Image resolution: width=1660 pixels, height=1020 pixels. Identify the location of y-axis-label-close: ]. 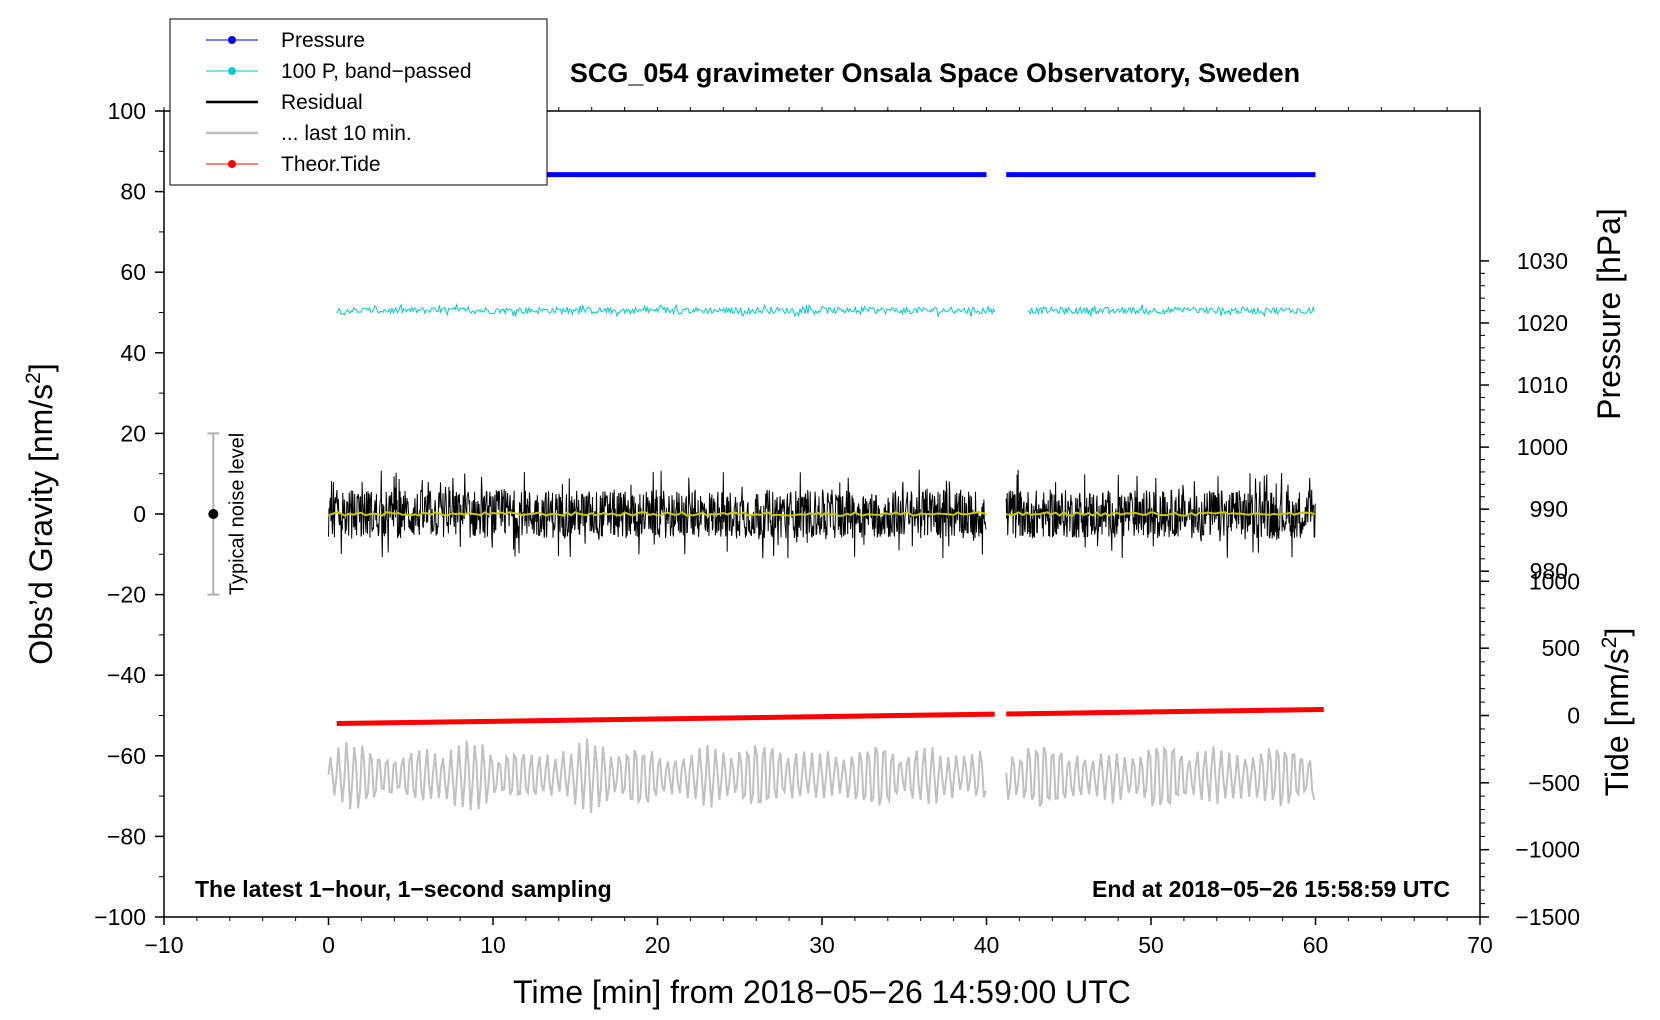
(41, 367).